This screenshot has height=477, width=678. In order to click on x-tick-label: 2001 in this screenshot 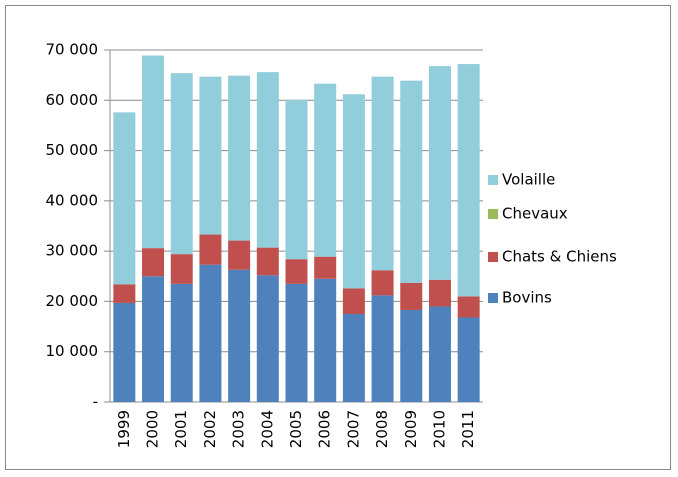, I will do `click(181, 429)`.